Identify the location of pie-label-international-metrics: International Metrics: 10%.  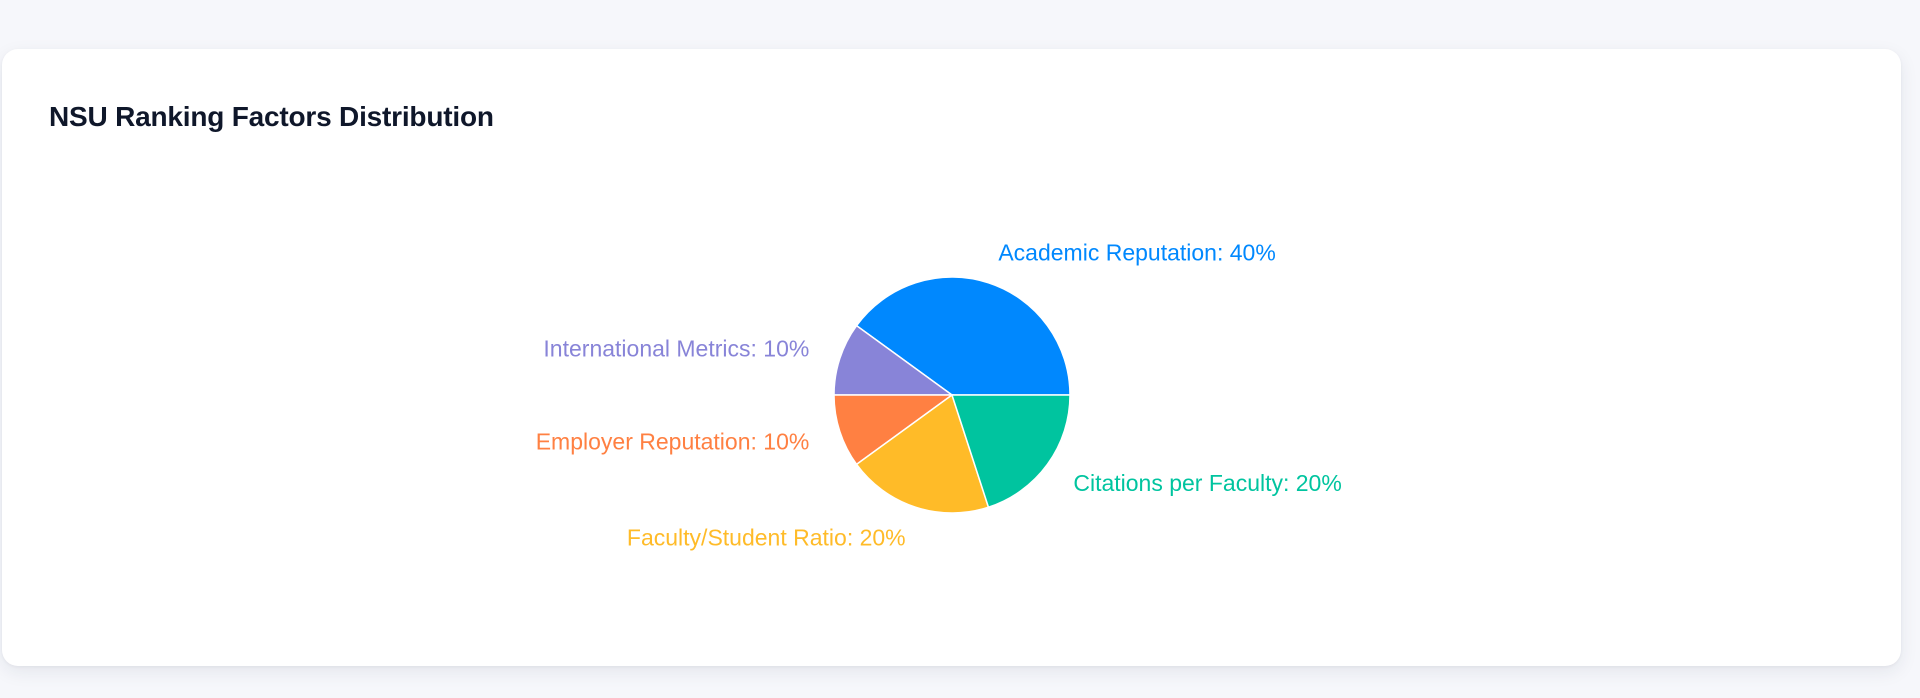
(676, 349).